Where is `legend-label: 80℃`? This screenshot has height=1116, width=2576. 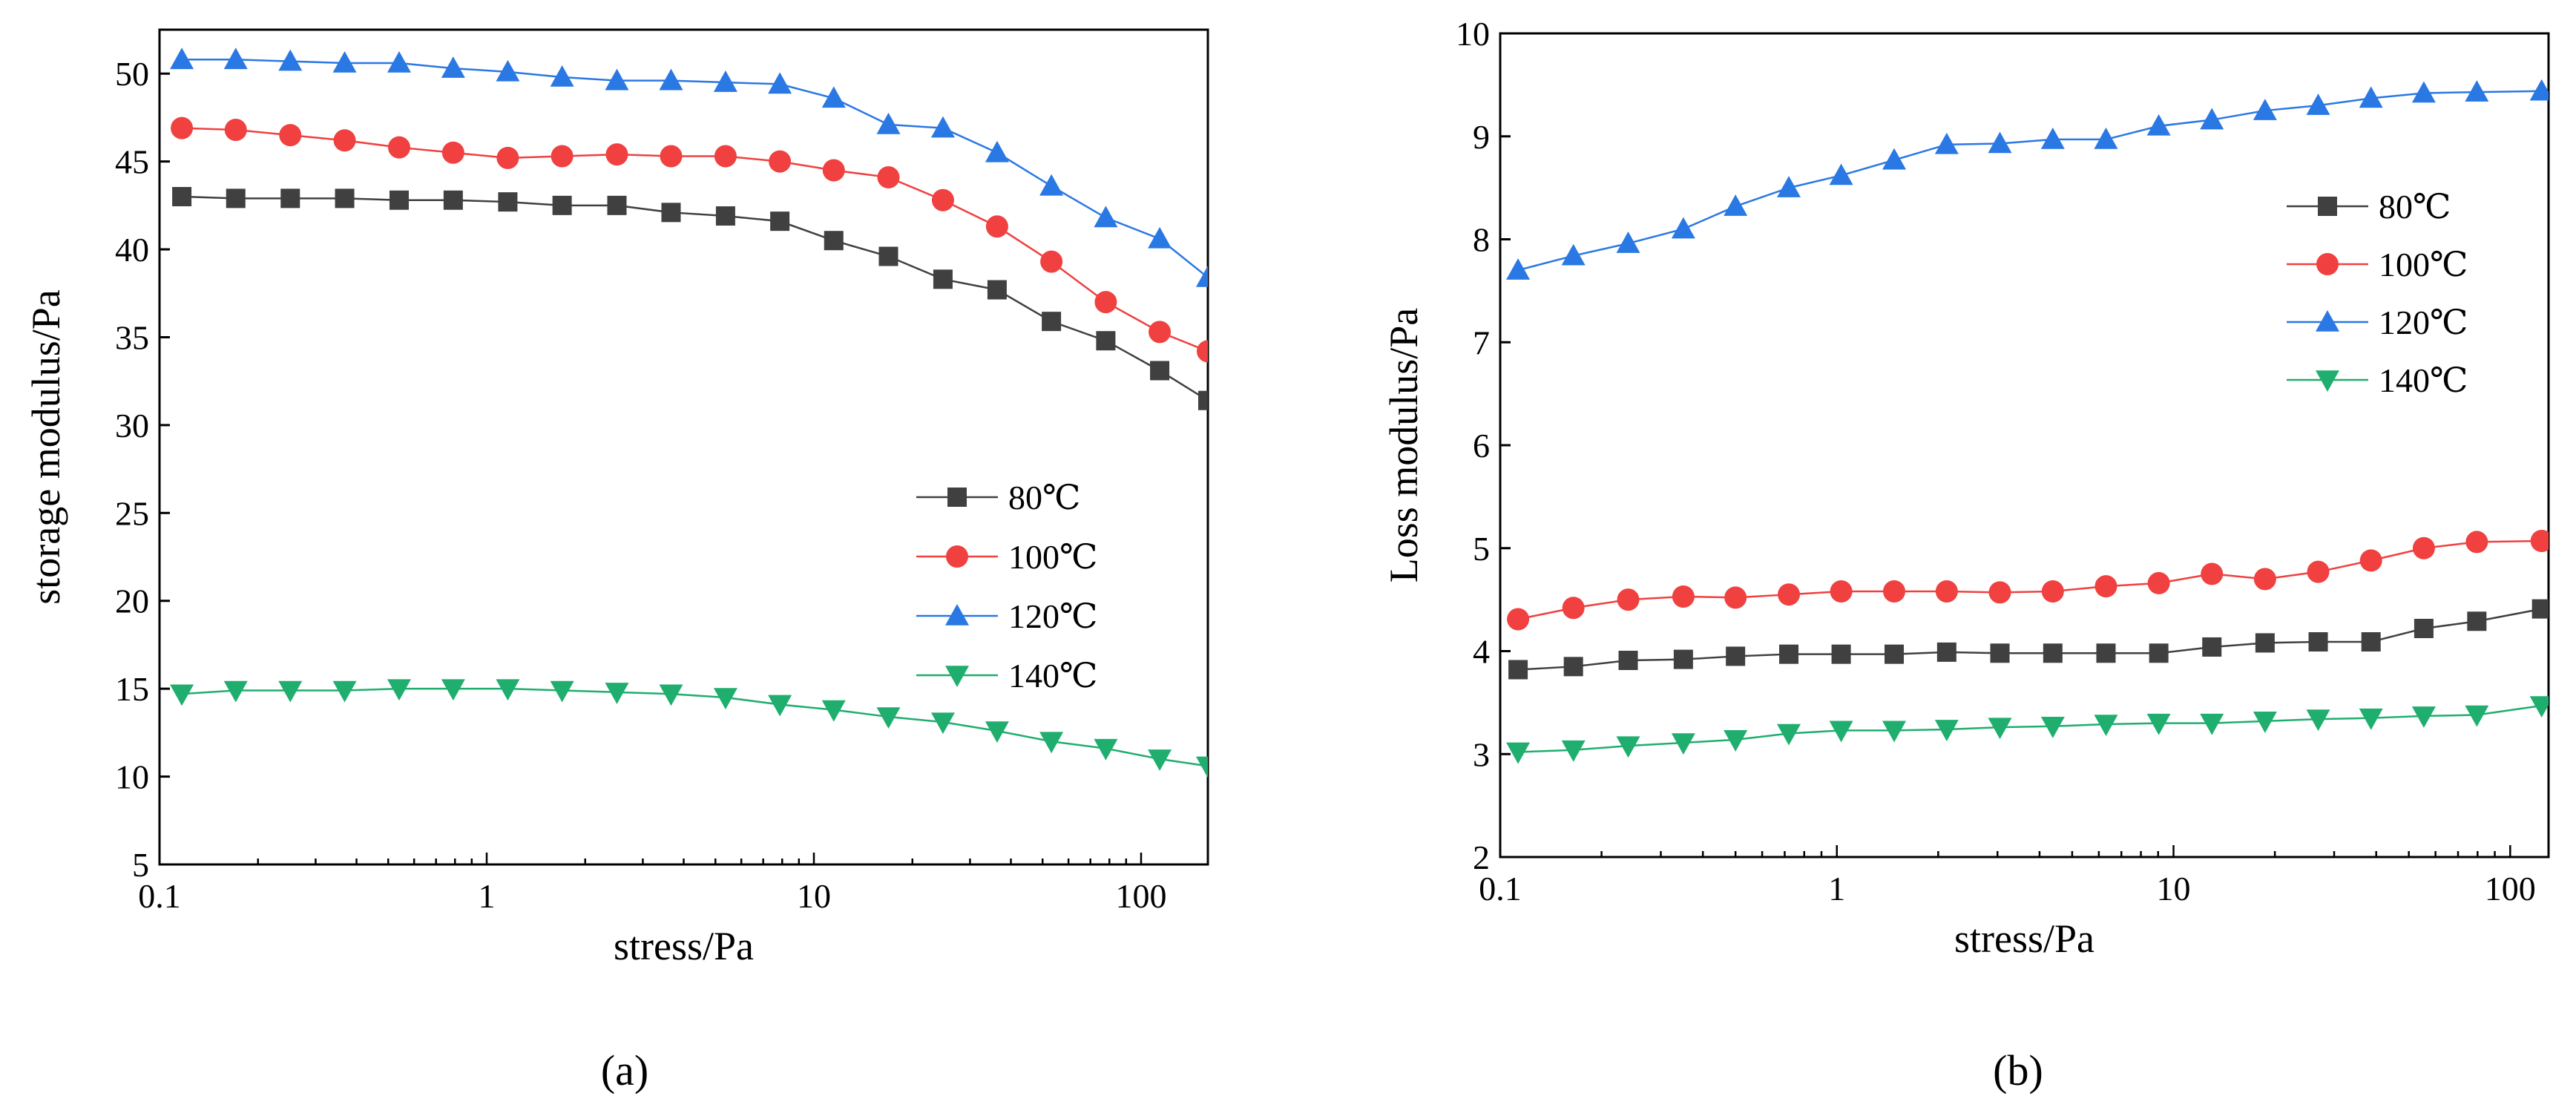
legend-label: 80℃ is located at coordinates (1044, 497).